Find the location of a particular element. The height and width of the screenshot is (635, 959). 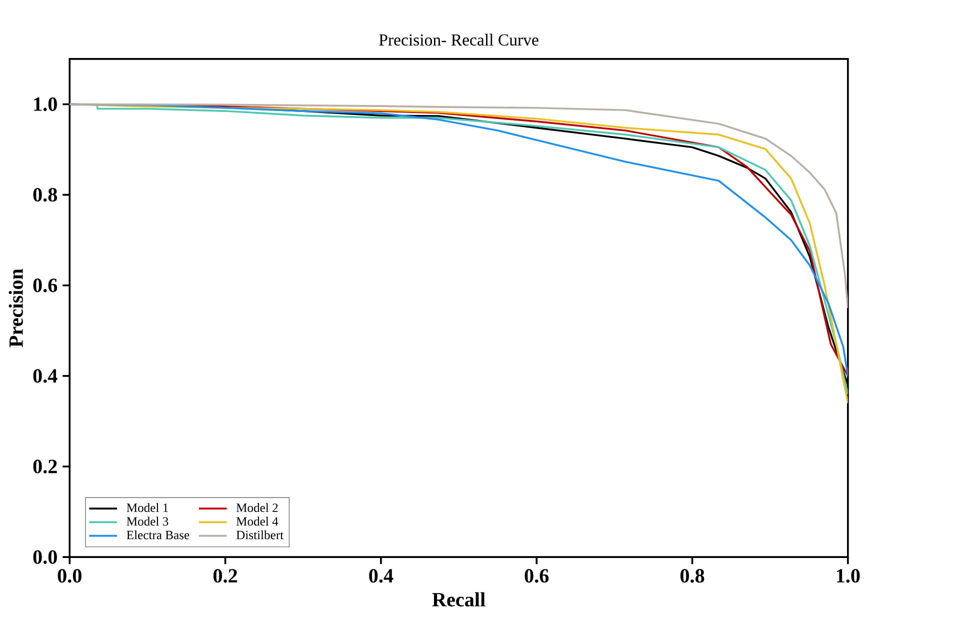

x-tick-label: 0.0 is located at coordinates (70, 576).